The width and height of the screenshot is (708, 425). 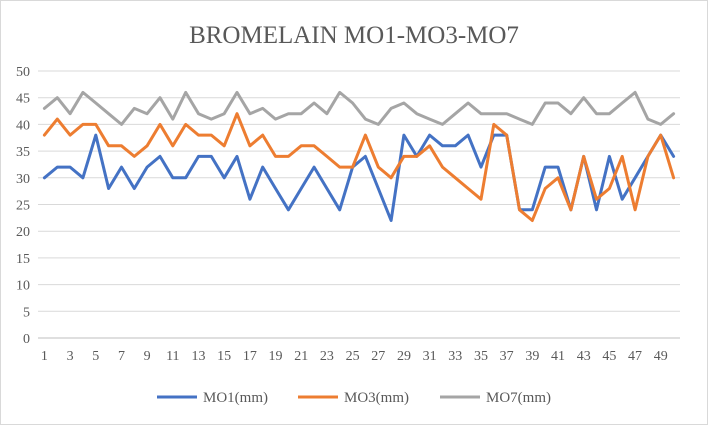 I want to click on x-tick-label: 39, so click(x=532, y=356).